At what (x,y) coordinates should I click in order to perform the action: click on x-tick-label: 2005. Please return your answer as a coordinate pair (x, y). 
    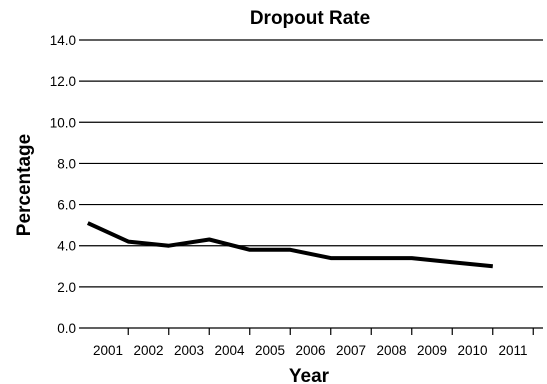
    Looking at the image, I should click on (270, 350).